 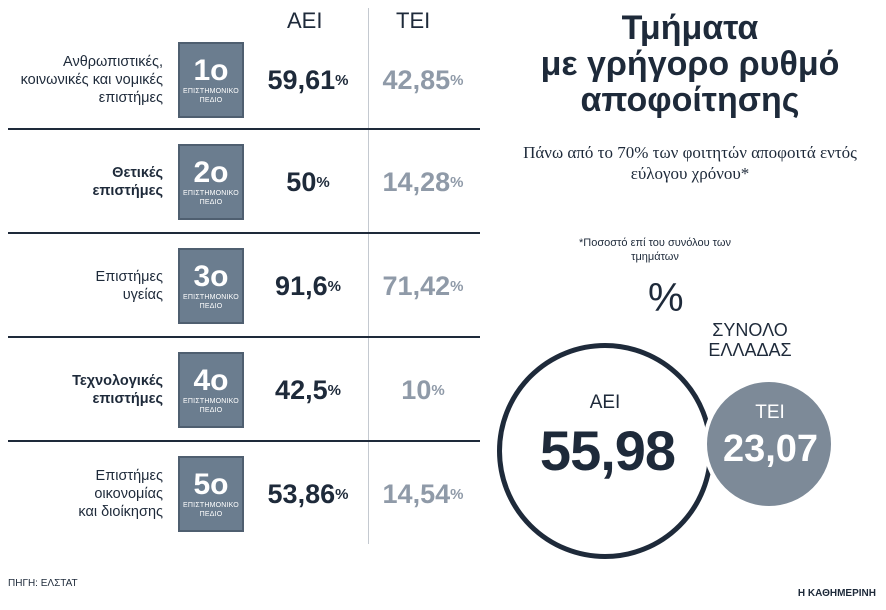 What do you see at coordinates (770, 412) in the screenshot?
I see `tei-total-label: ΤΕΙ` at bounding box center [770, 412].